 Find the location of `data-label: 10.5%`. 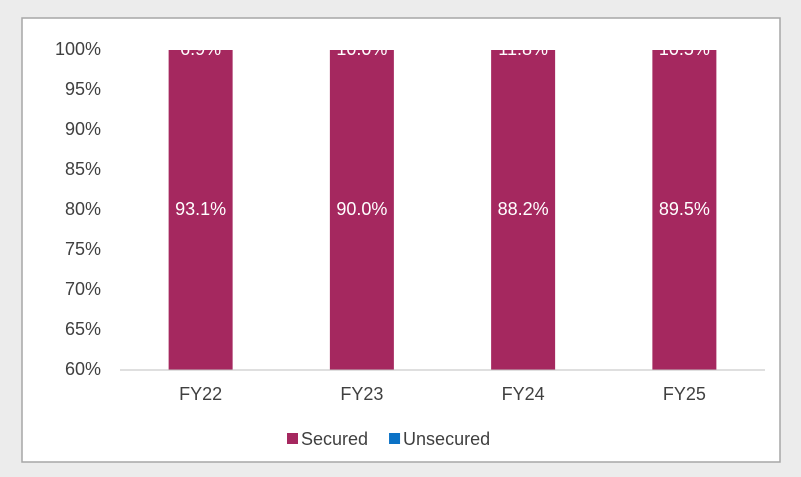

data-label: 10.5% is located at coordinates (684, 49).